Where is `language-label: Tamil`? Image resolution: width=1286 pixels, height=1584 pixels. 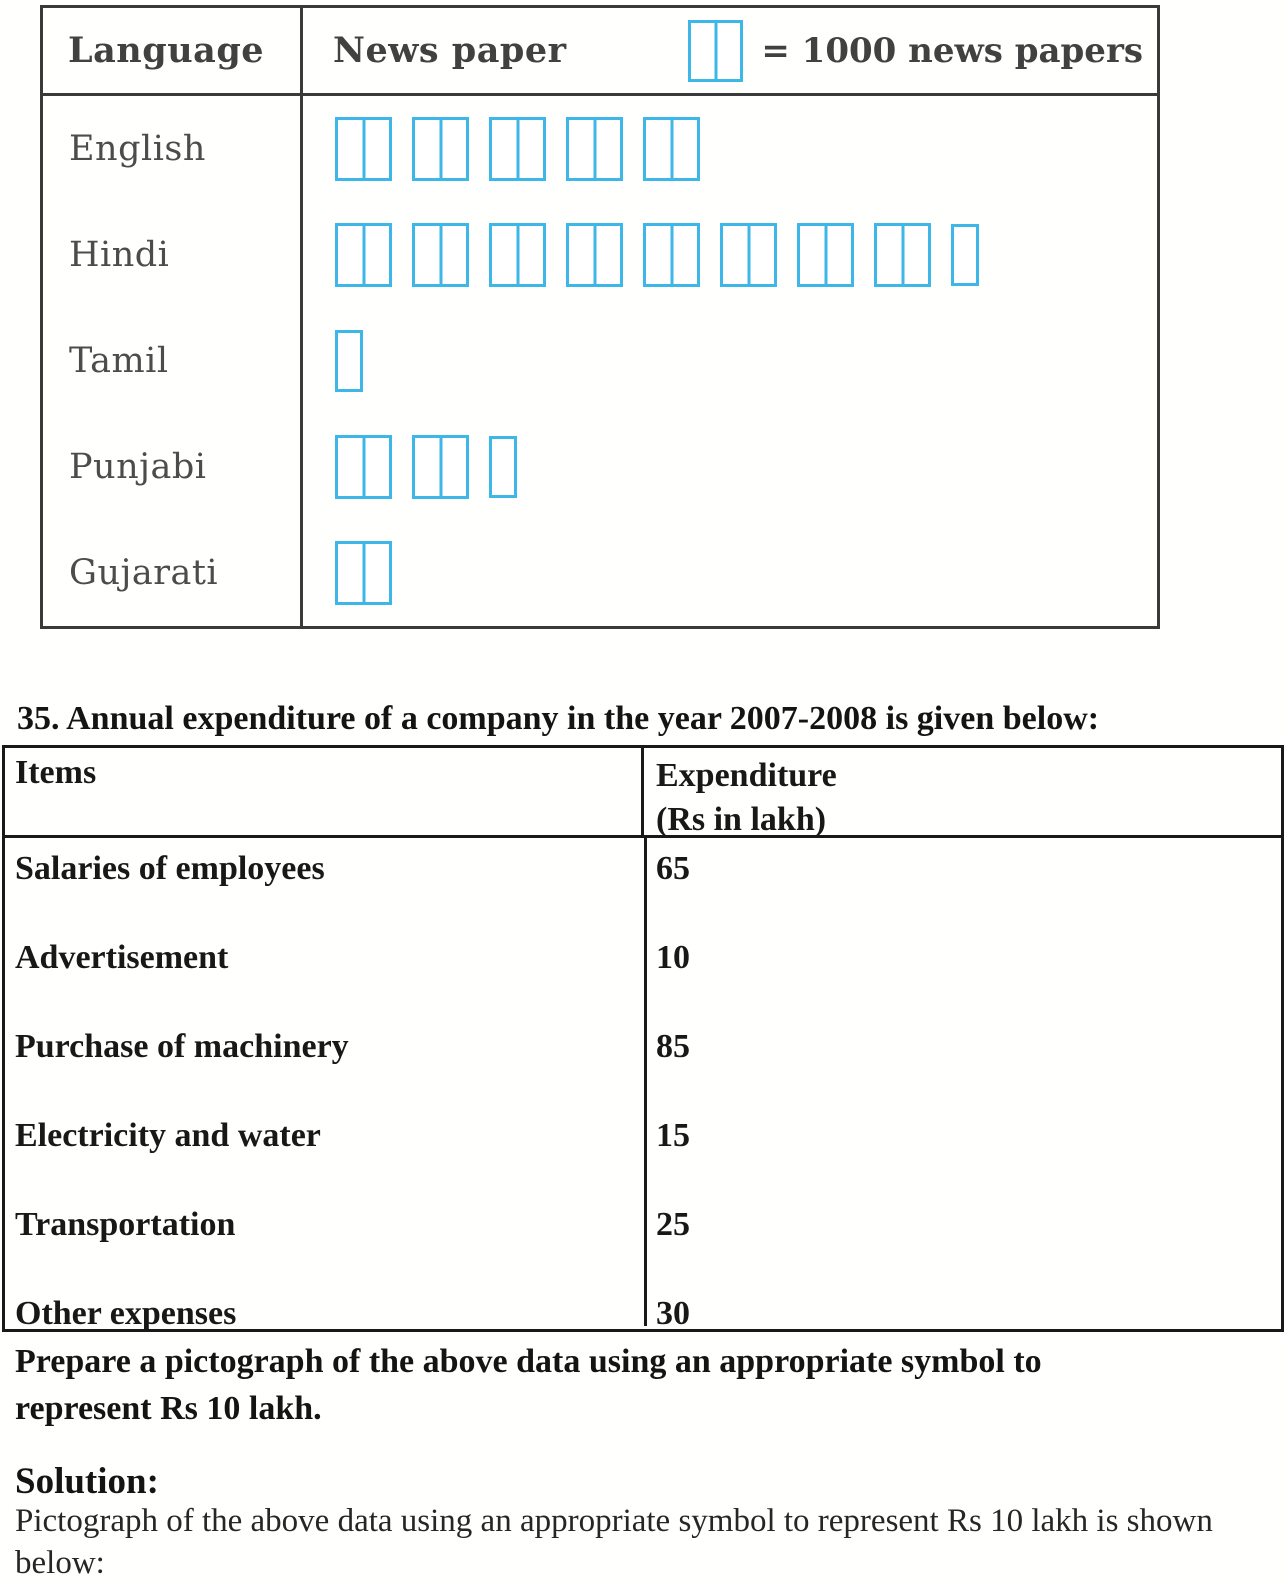
language-label: Tamil is located at coordinates (173, 361).